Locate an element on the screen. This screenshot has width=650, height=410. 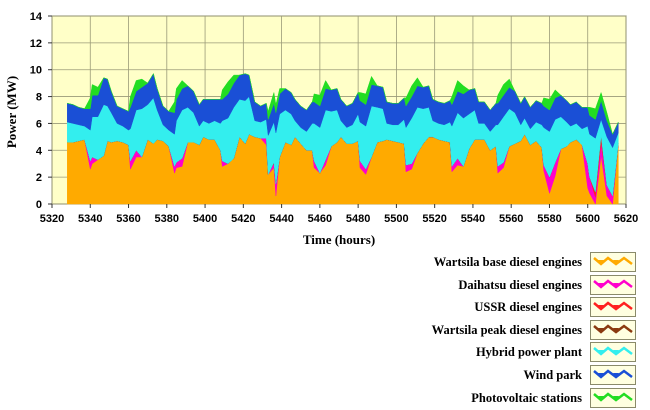
x-tick-label: 5620 is located at coordinates (626, 219).